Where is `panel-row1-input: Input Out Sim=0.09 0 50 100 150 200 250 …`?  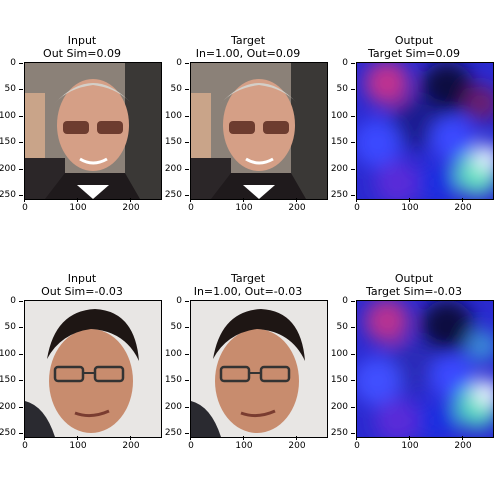
panel-row1-input: Input Out Sim=0.09 0 50 100 150 200 250 … is located at coordinates (92, 124).